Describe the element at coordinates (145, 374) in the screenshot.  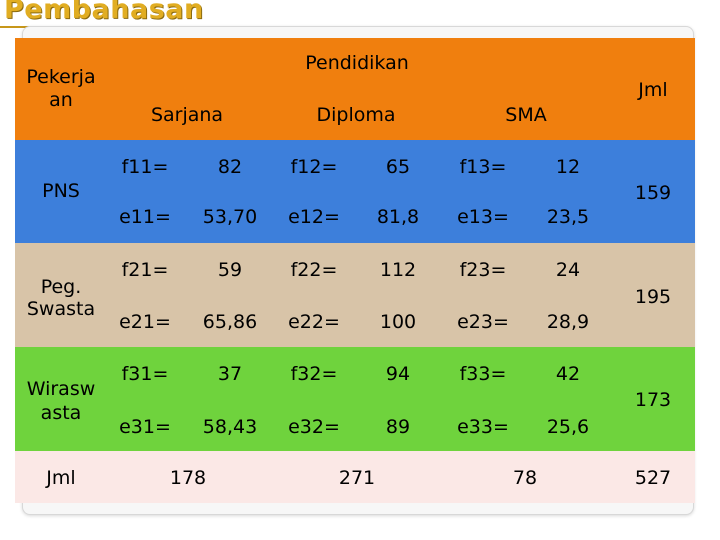
I see `f31-key: f31=` at that location.